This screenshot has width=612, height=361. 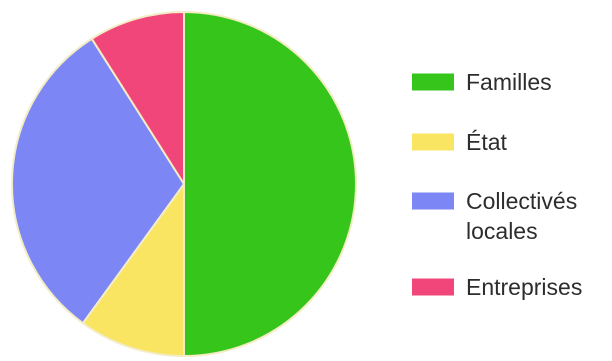 I want to click on legend-label-3-line-2: locales, so click(x=502, y=231).